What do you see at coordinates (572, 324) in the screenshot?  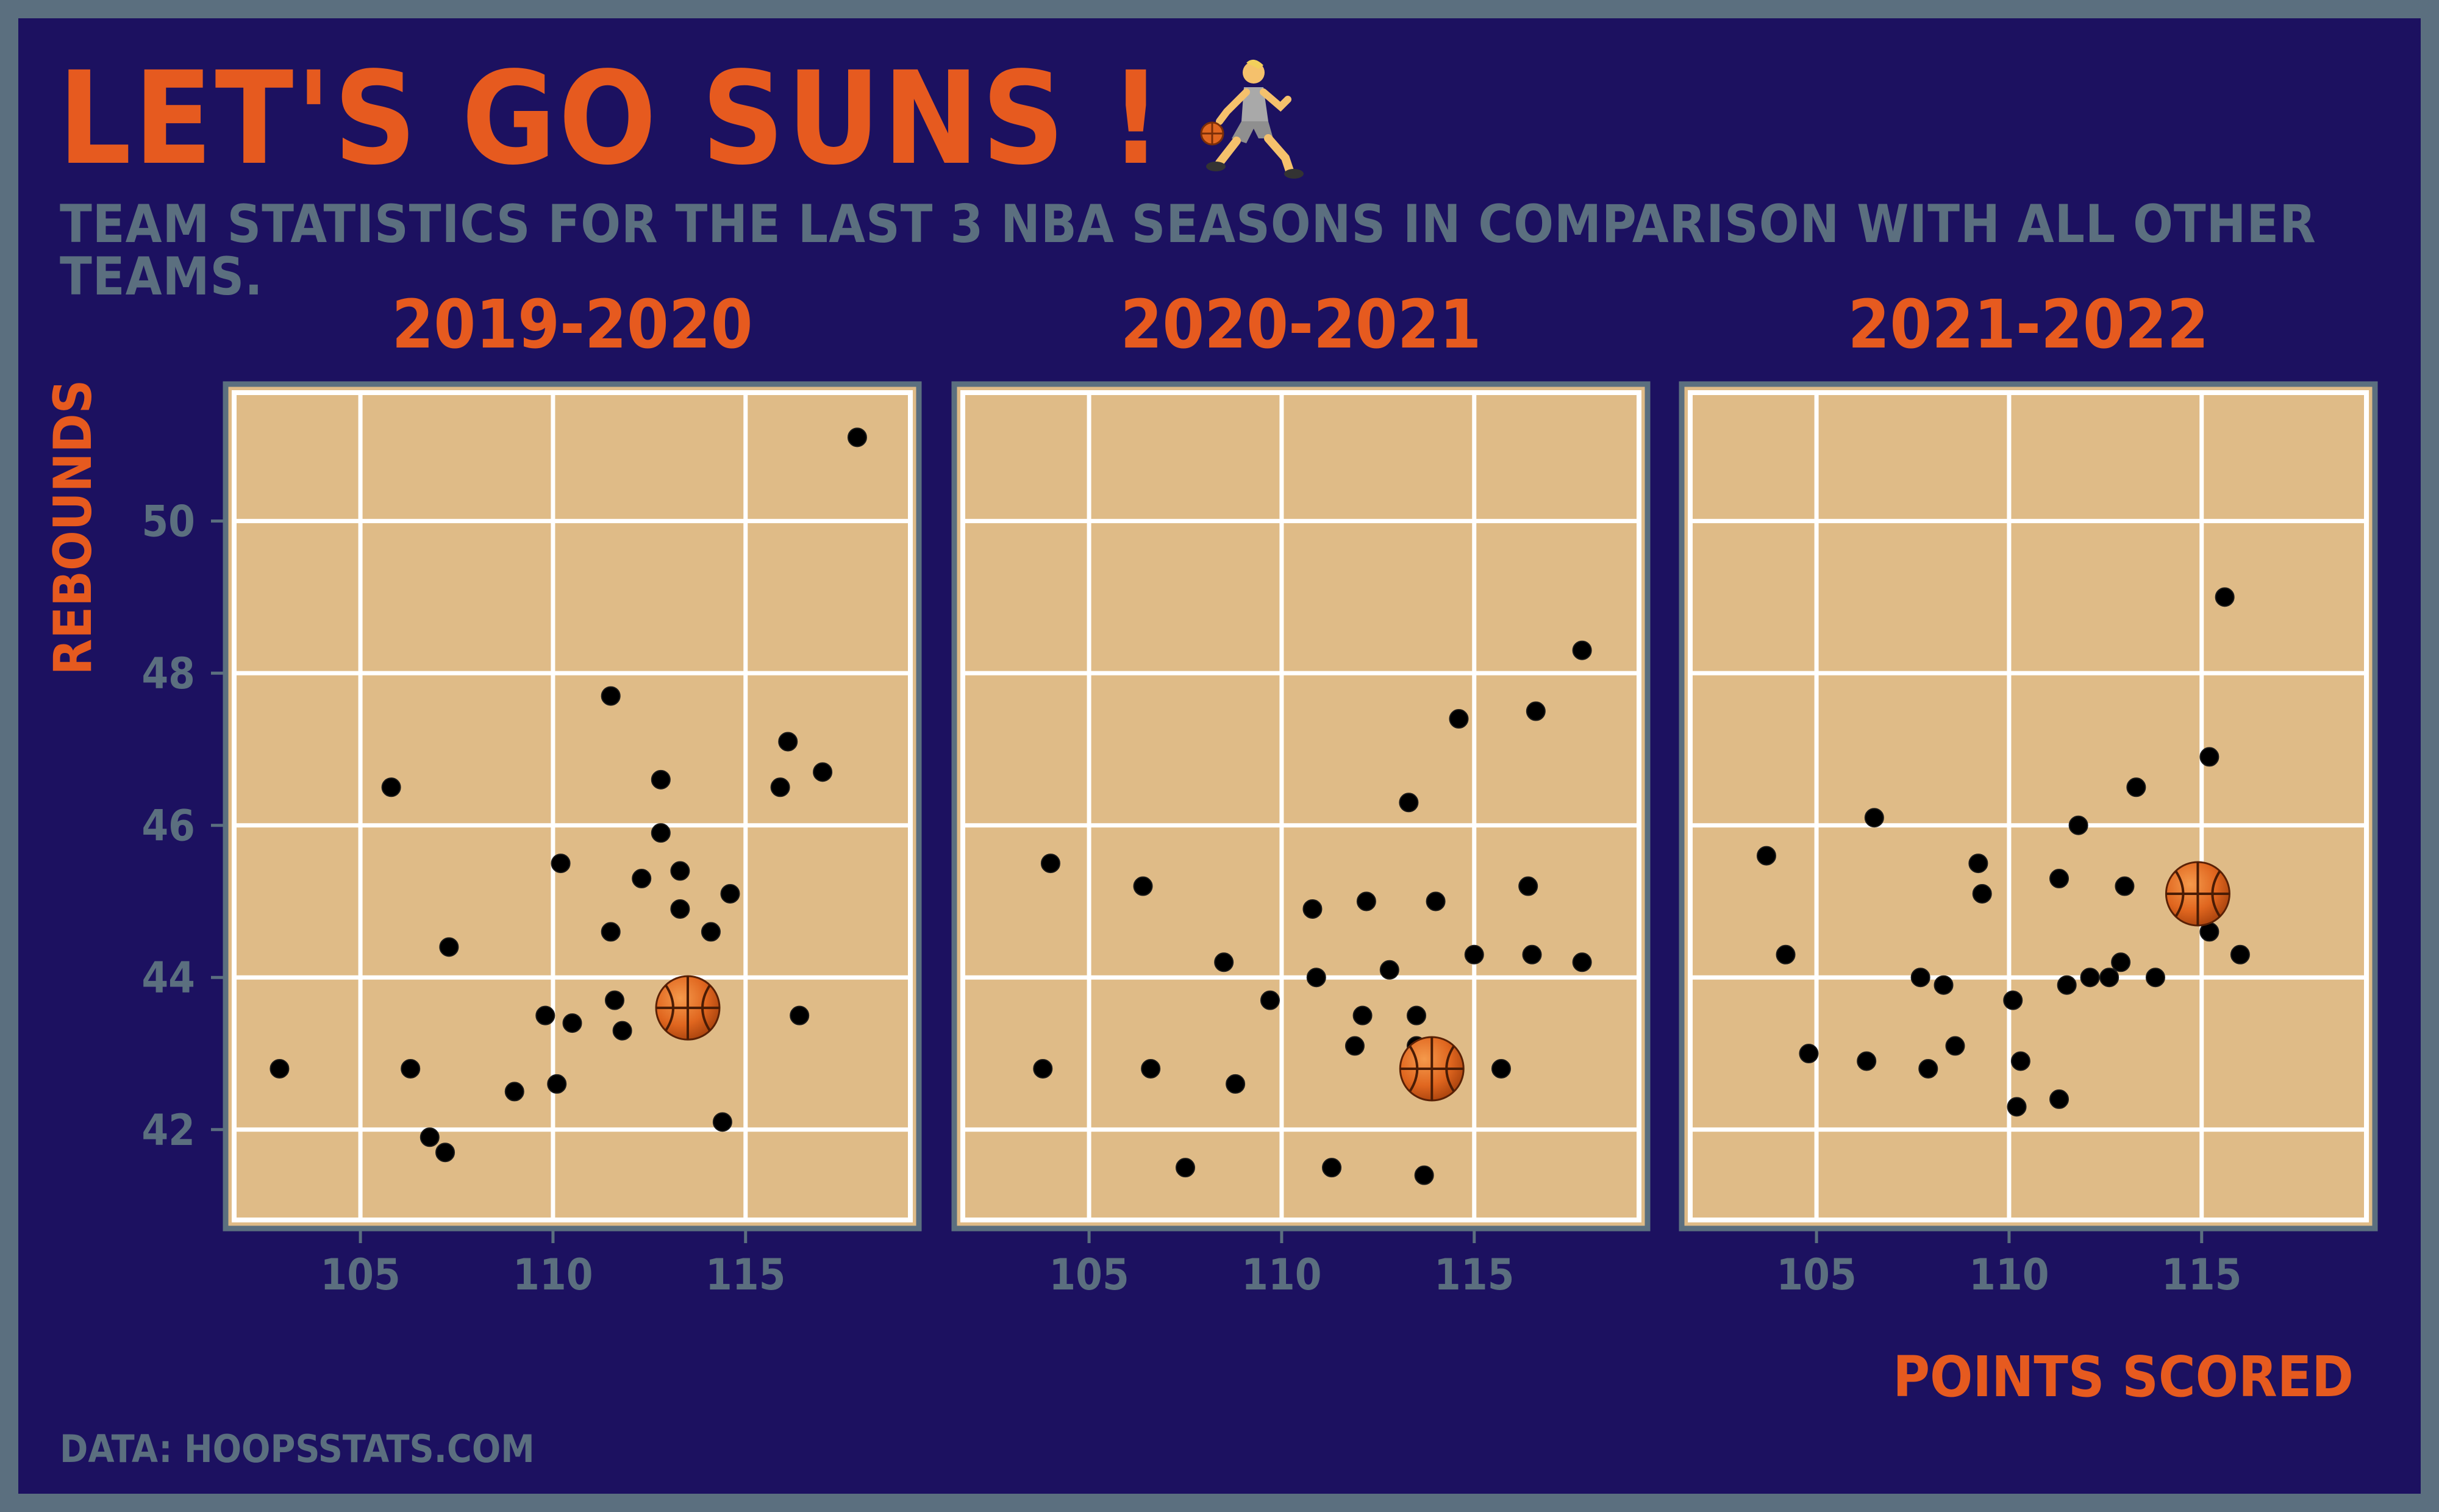 I see `facet-title: 2019-2020` at bounding box center [572, 324].